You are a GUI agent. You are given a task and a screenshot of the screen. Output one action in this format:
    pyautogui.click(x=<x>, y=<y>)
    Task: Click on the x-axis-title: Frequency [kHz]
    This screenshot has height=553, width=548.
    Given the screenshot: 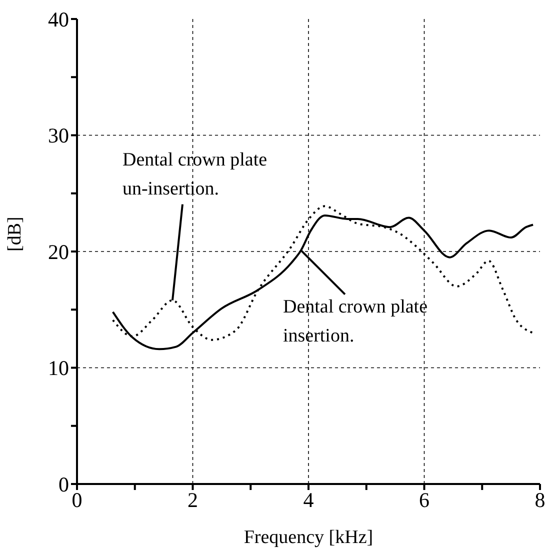 What is the action you would take?
    pyautogui.click(x=309, y=537)
    